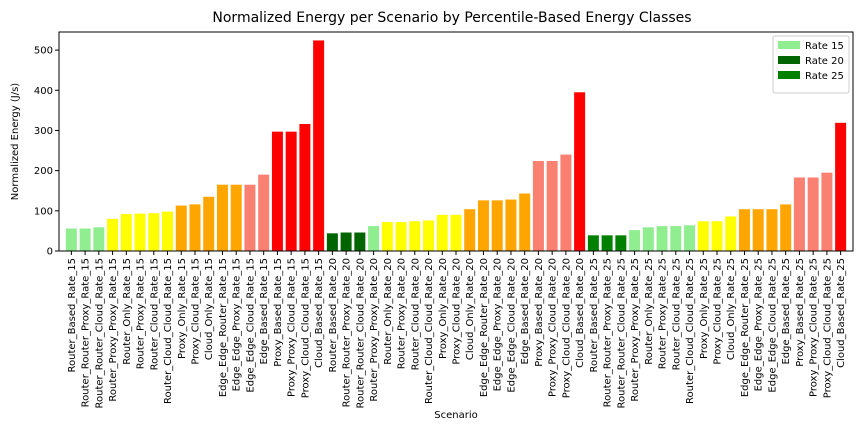 The width and height of the screenshot is (864, 432). Describe the element at coordinates (154, 314) in the screenshot. I see `x-tick-label: Router_Cloud_Rate_15` at that location.